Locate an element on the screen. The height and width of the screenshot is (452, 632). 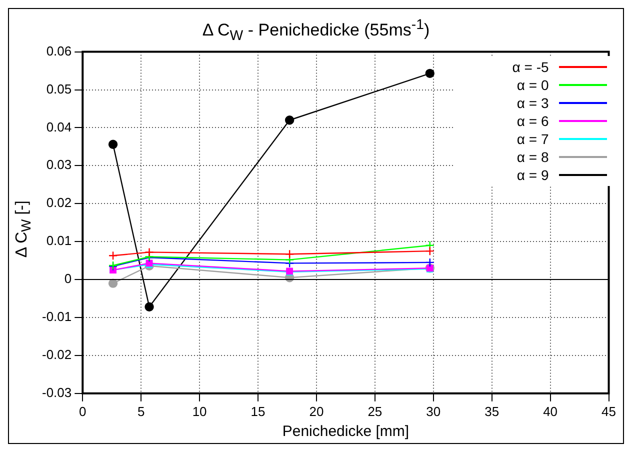
y-tick-label: 0.05 is located at coordinates (59, 88).